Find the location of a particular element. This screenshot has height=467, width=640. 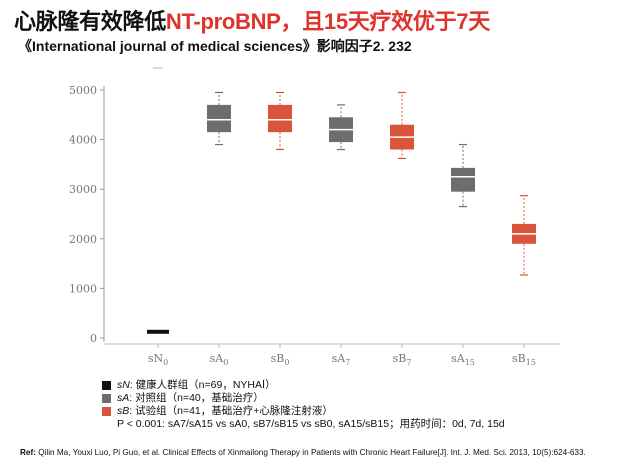

y-tick-label: 2000 is located at coordinates (83, 239).